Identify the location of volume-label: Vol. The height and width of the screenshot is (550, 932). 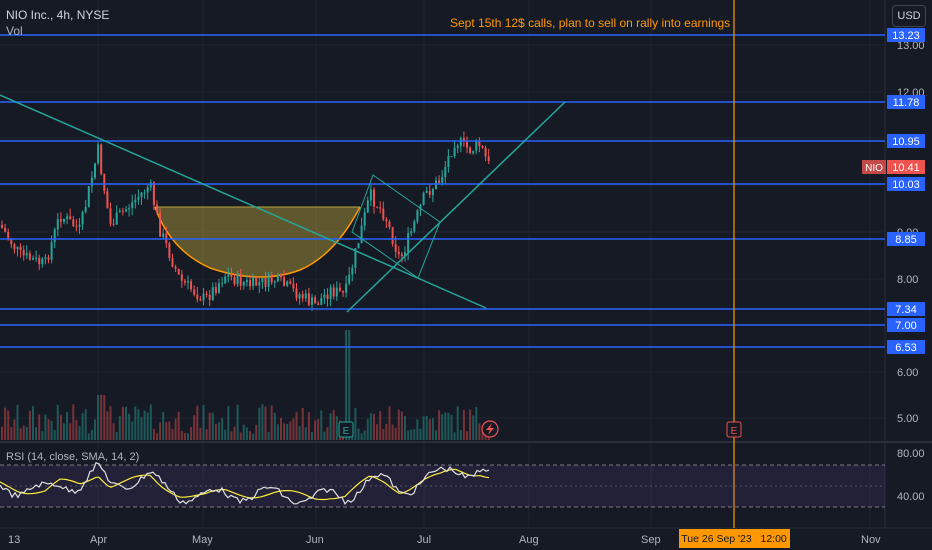
(14, 31).